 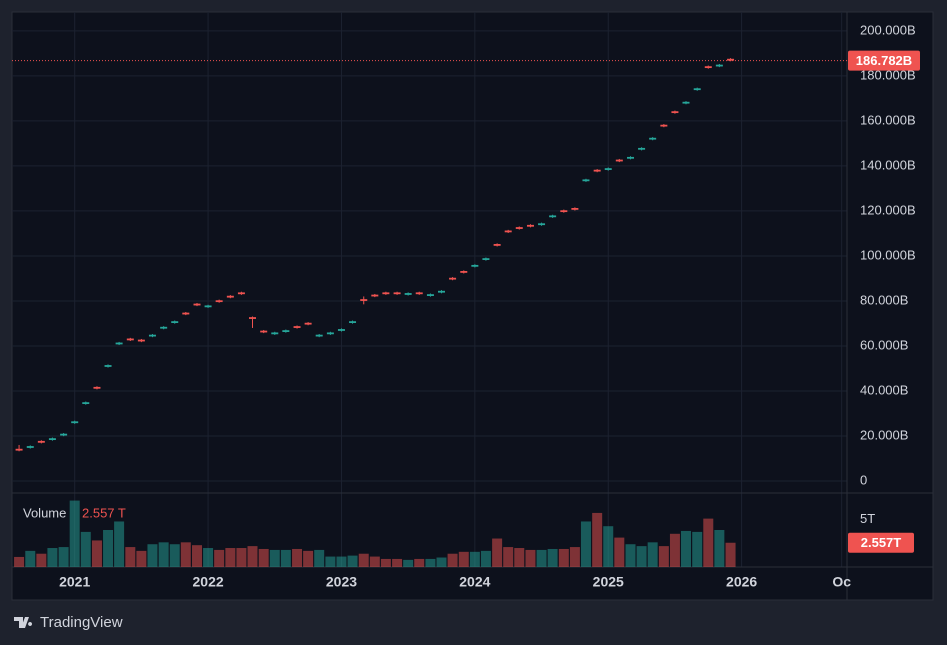 What do you see at coordinates (341, 582) in the screenshot?
I see `x-tick-label: 2023` at bounding box center [341, 582].